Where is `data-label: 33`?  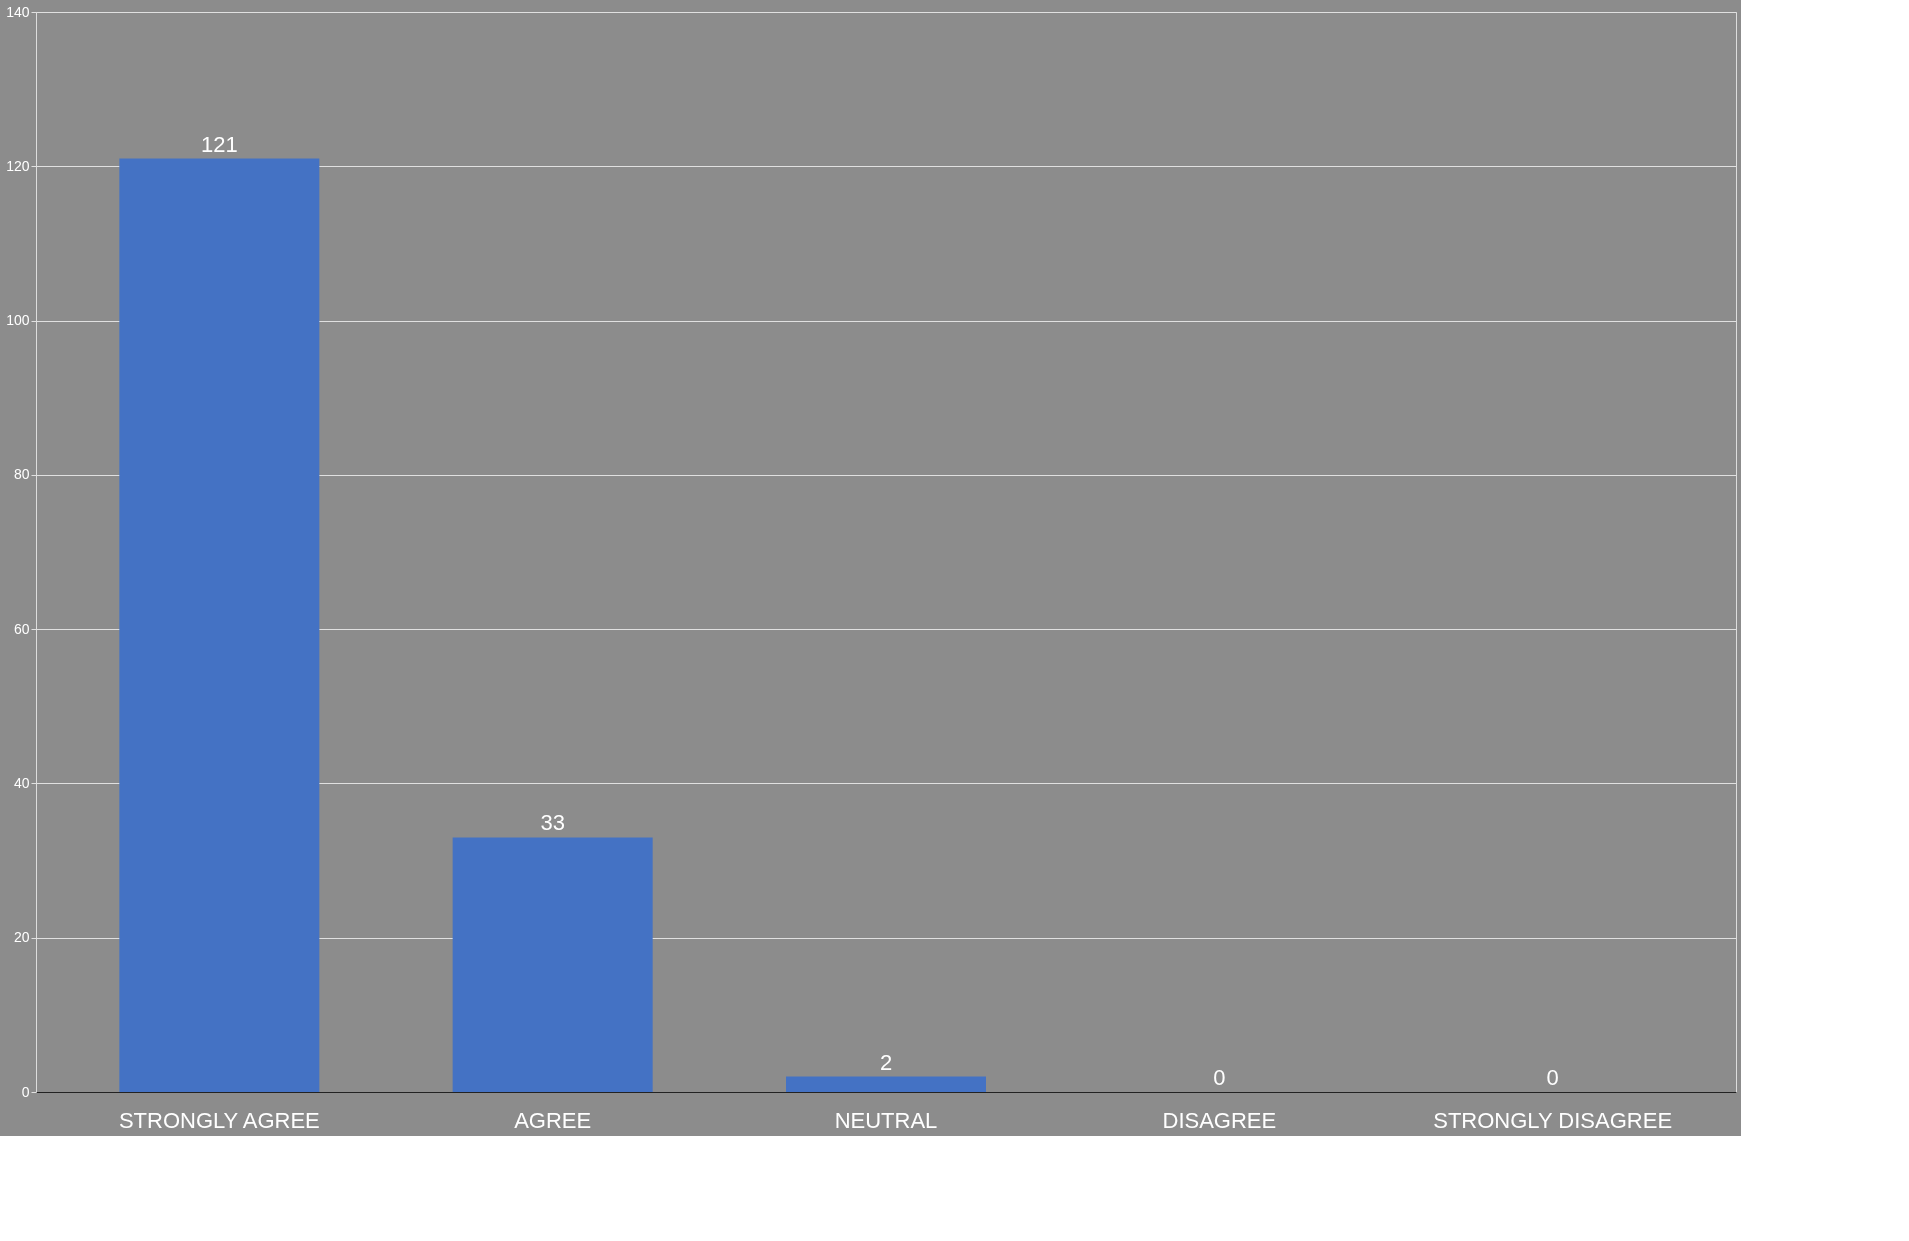
data-label: 33 is located at coordinates (552, 823).